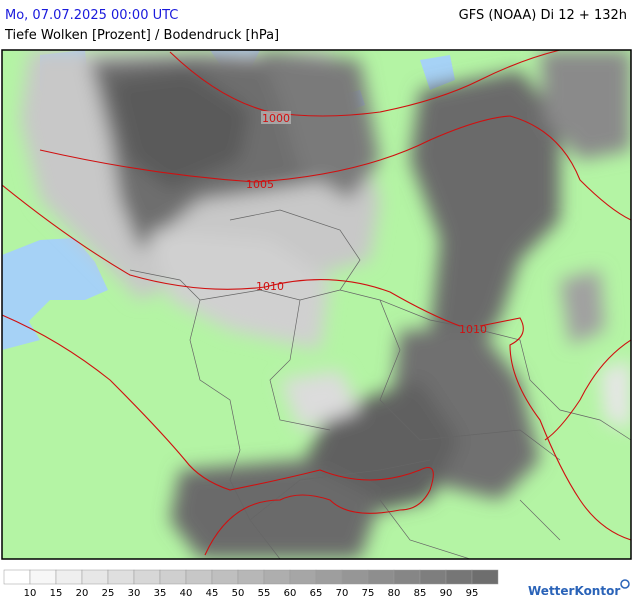 The width and height of the screenshot is (633, 604). I want to click on logo-text: WetterKontor, so click(574, 591).